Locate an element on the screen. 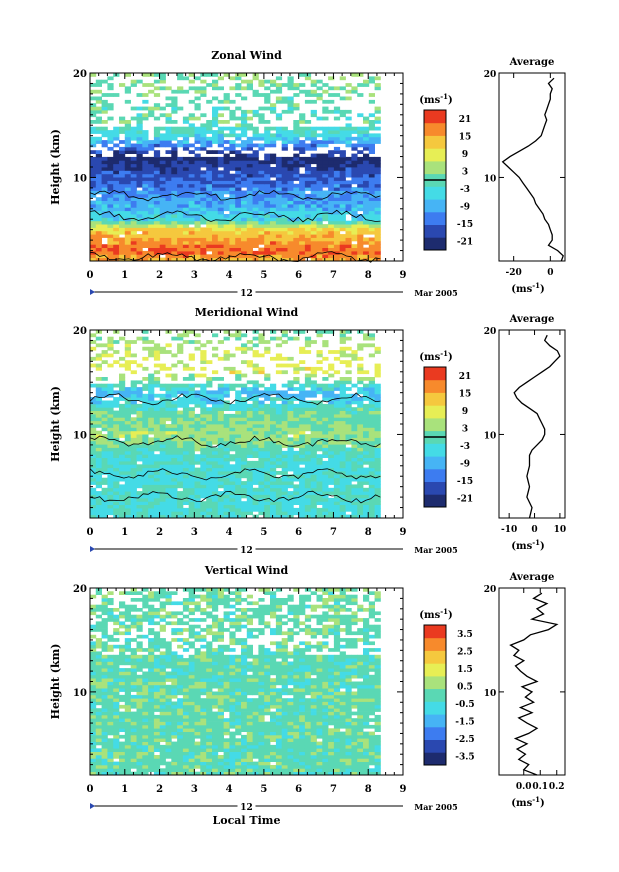 The width and height of the screenshot is (619, 872). x-tick-label: 0 is located at coordinates (90, 275).